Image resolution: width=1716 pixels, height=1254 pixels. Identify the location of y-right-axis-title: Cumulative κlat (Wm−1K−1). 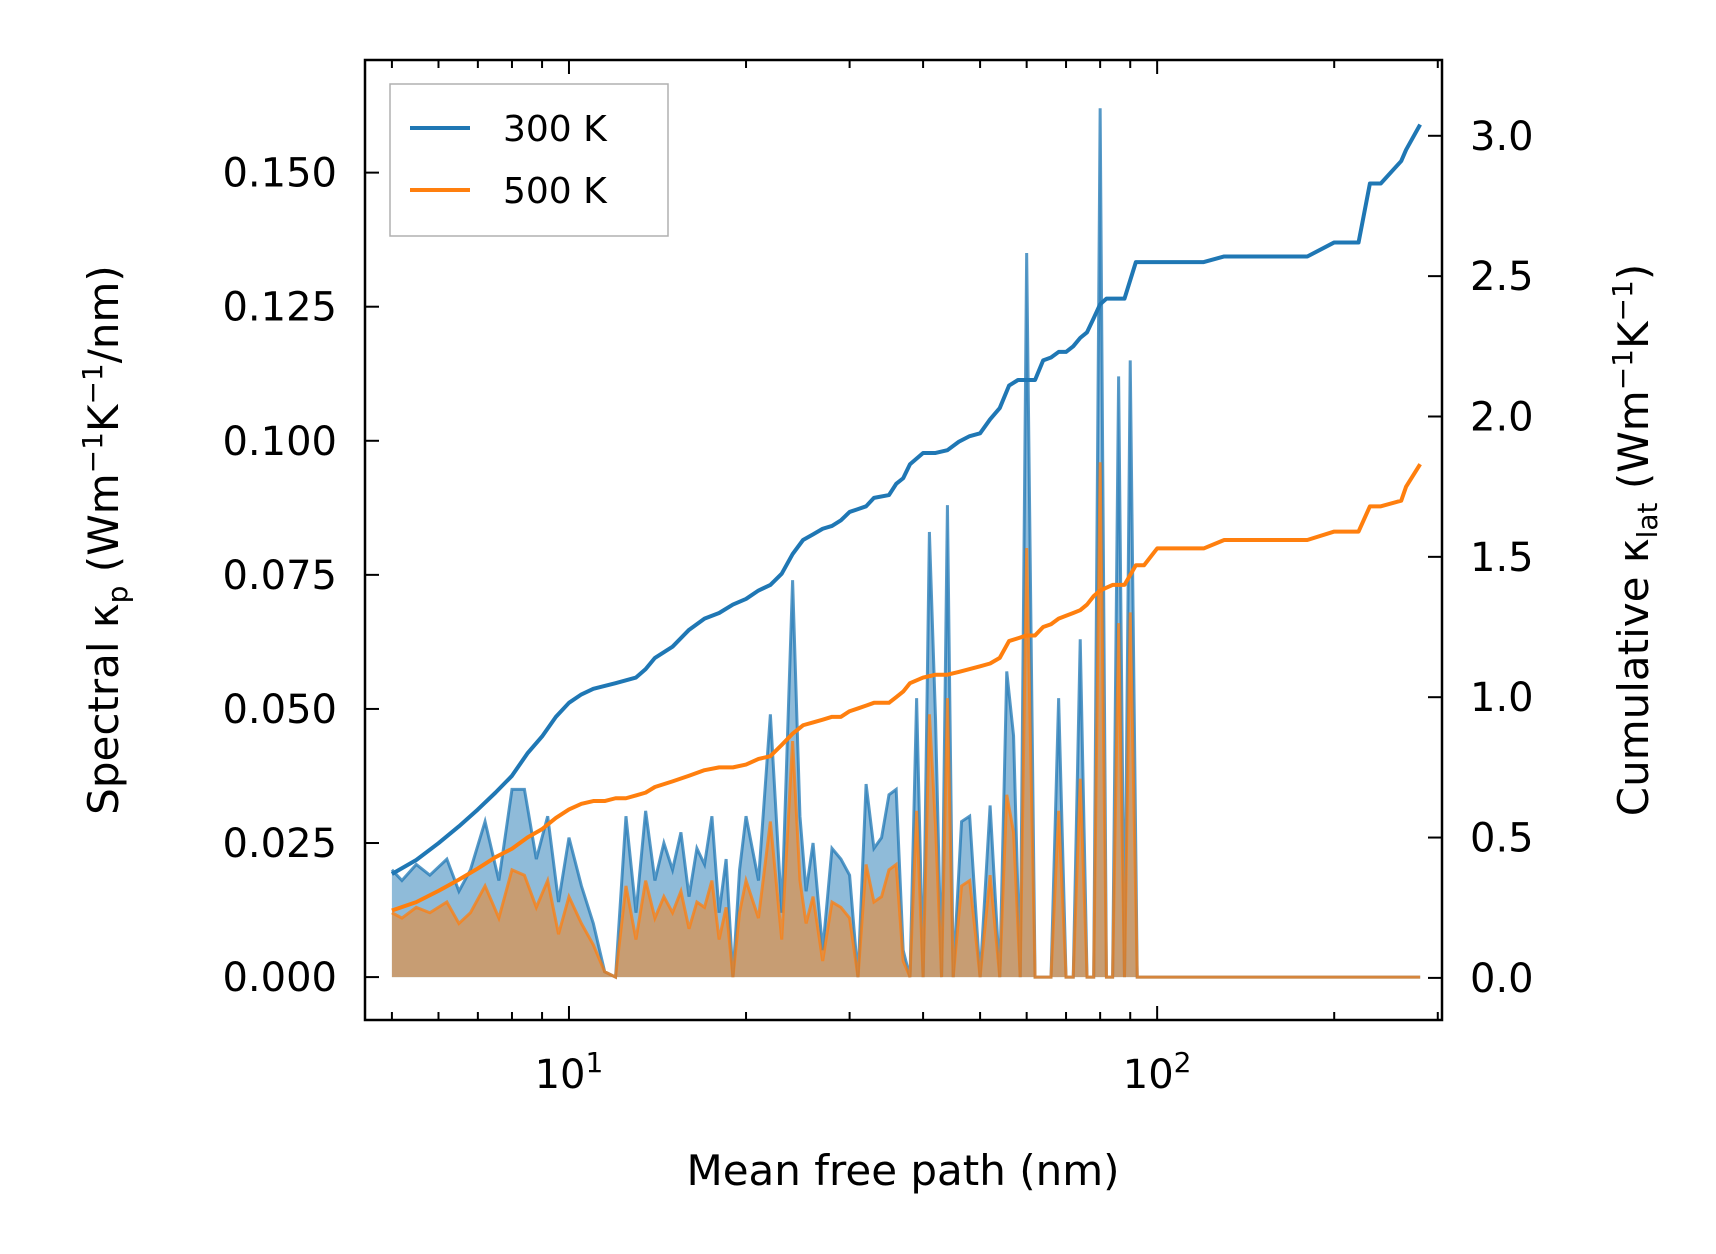
(1635, 540).